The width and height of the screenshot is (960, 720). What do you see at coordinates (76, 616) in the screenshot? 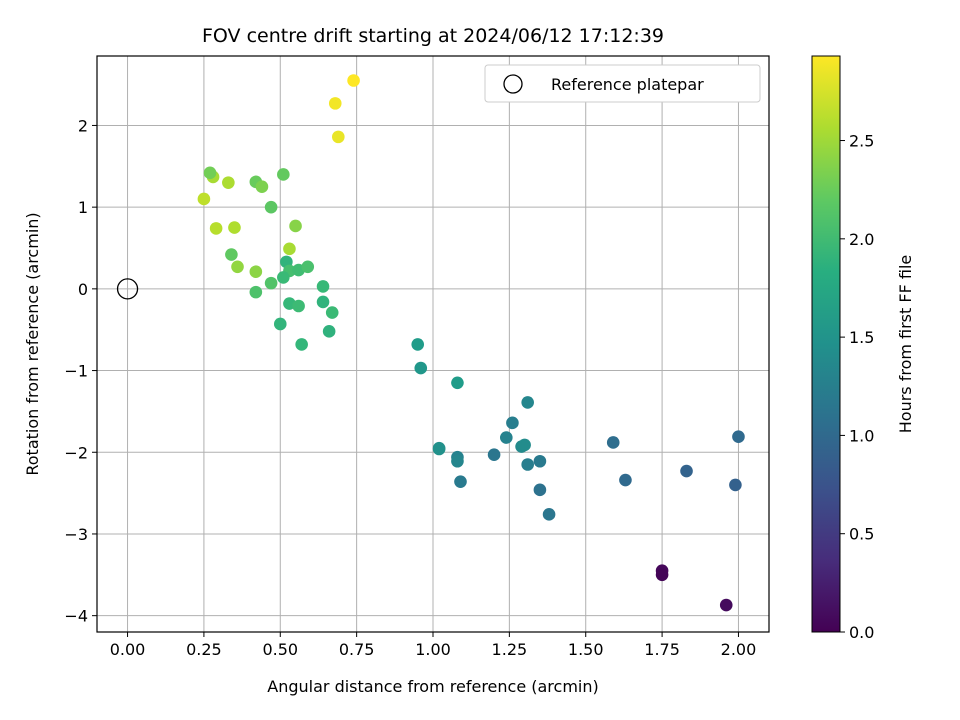
I see `y-tick-label: −4` at bounding box center [76, 616].